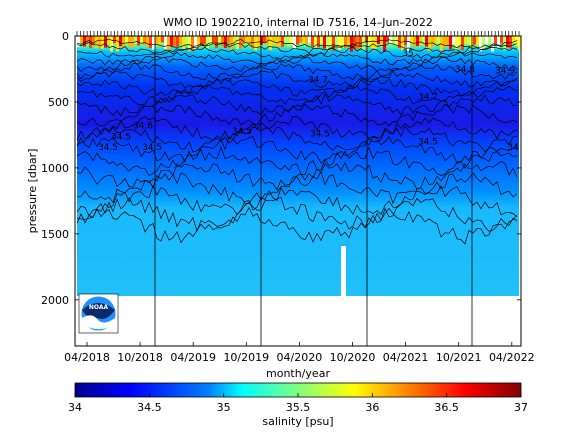 The image size is (576, 432). I want to click on surface-salinity-layer, so click(299, 44).